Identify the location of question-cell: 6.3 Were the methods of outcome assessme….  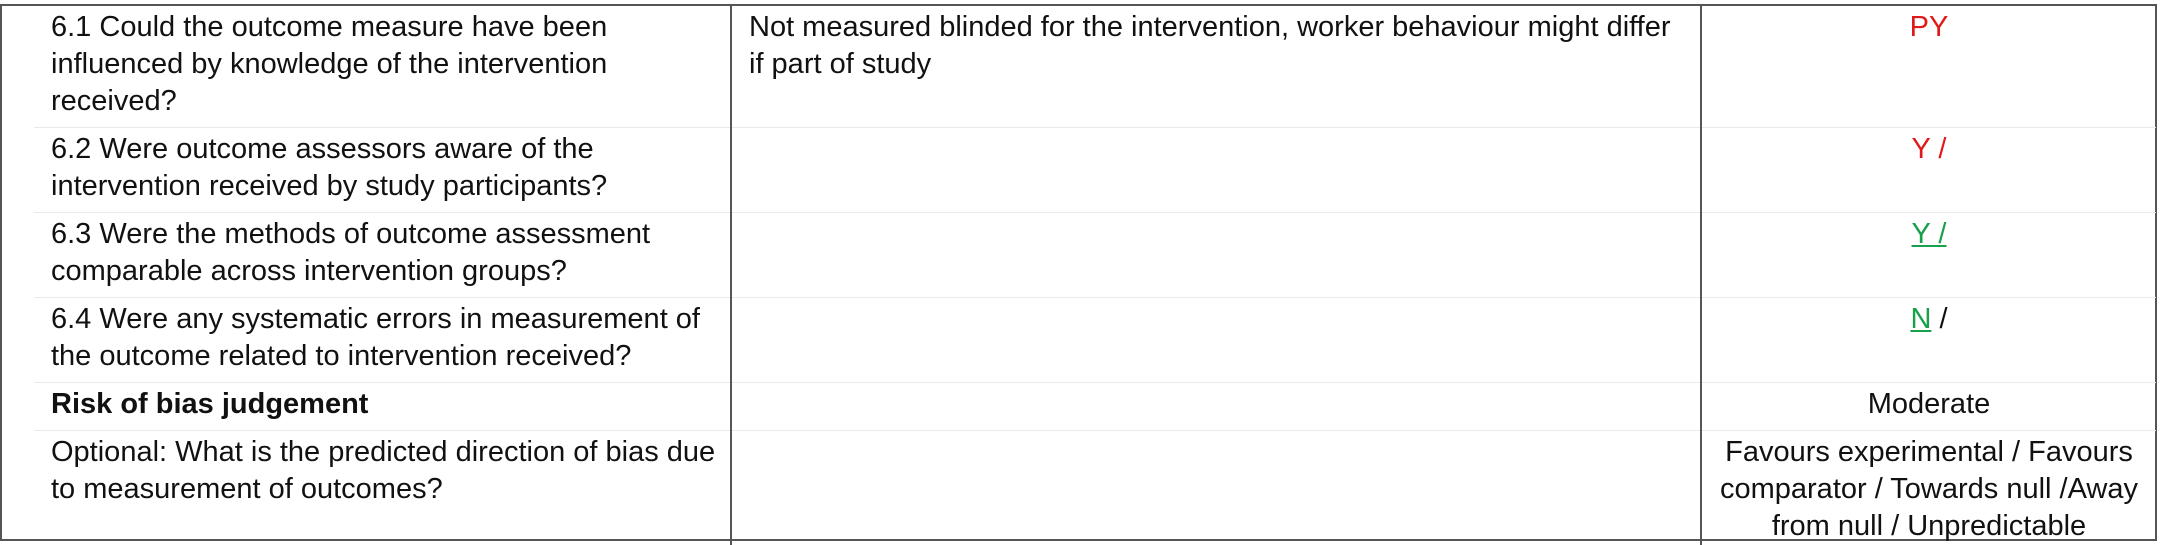
(382, 255).